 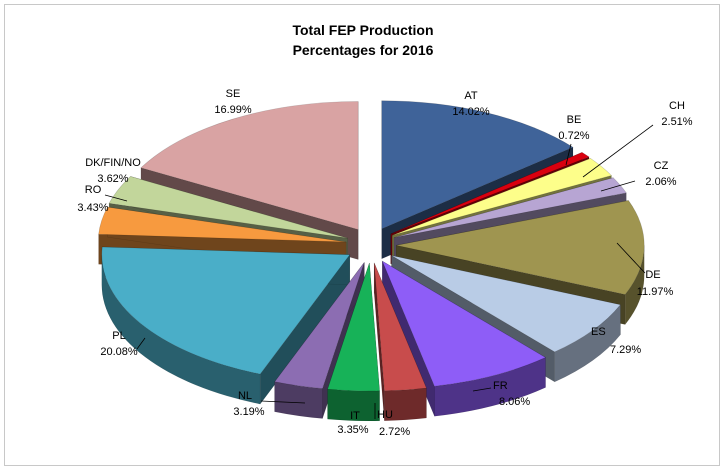 I want to click on slice-name-be: BE, so click(x=574, y=120).